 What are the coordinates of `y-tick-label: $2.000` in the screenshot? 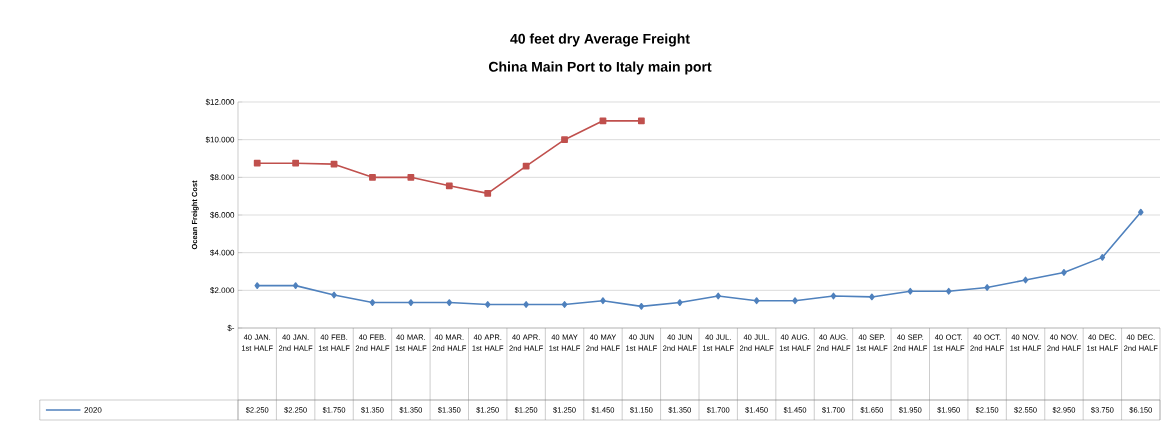 It's located at (222, 290).